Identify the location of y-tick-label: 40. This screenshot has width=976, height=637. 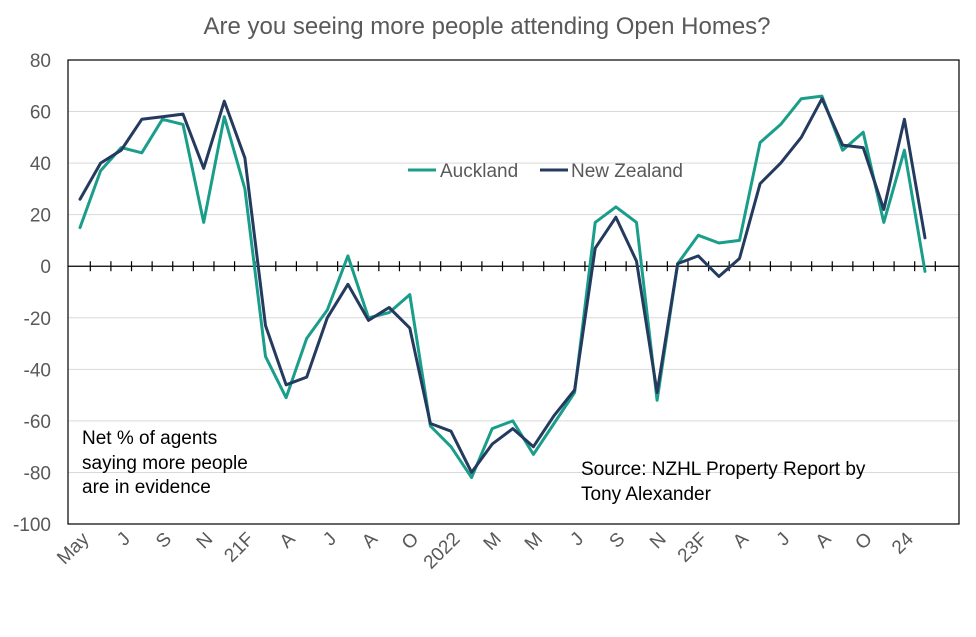
(40, 164).